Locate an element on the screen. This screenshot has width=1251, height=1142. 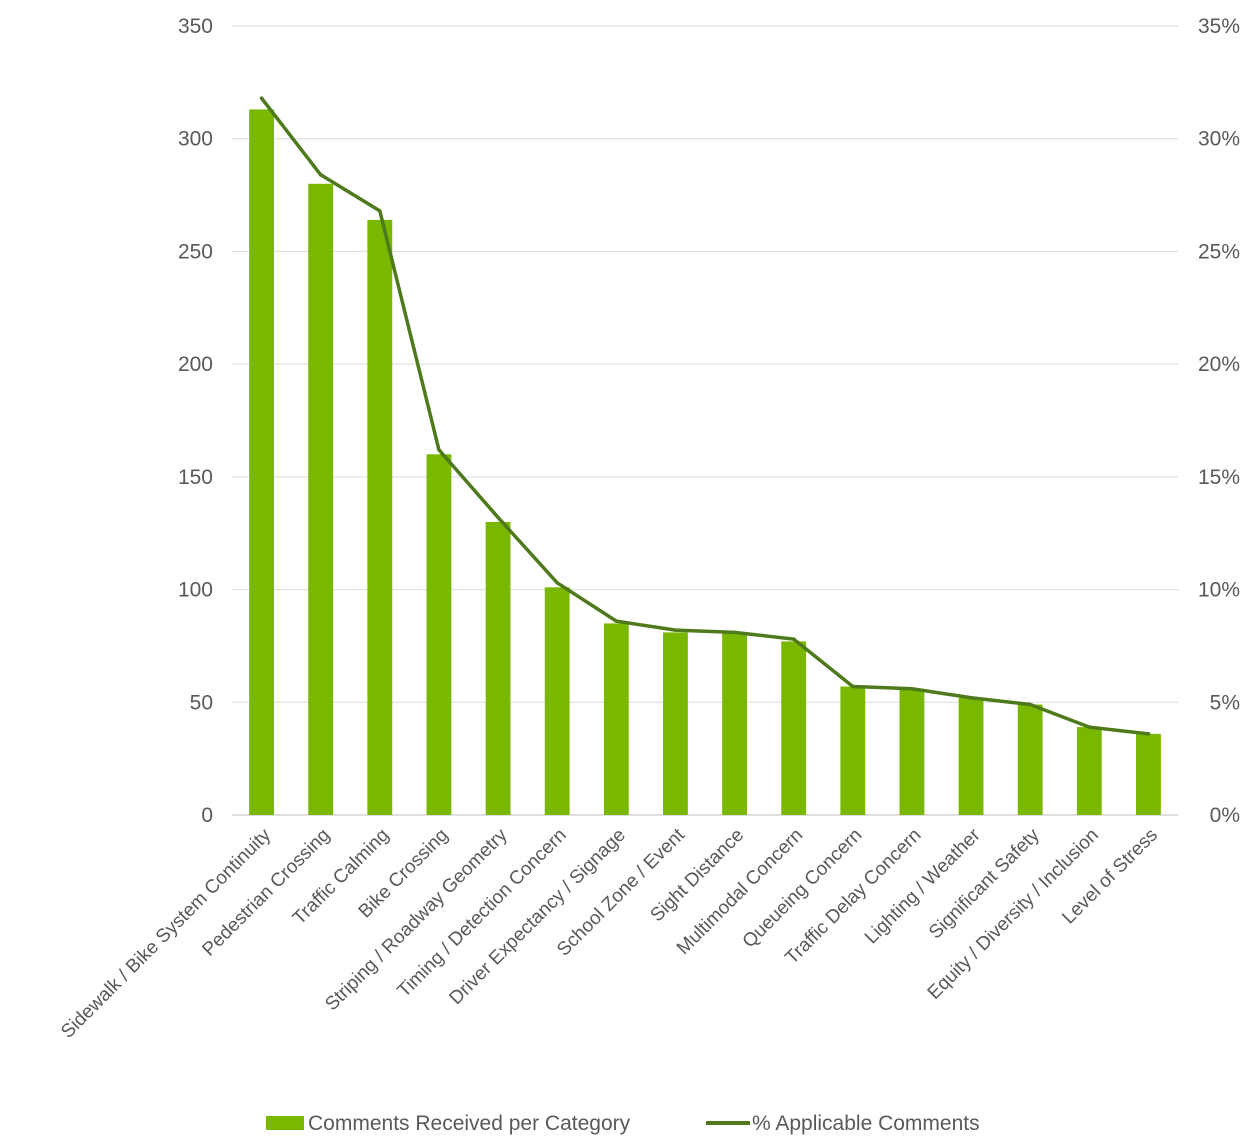
right-tick-label: 15% is located at coordinates (1219, 477).